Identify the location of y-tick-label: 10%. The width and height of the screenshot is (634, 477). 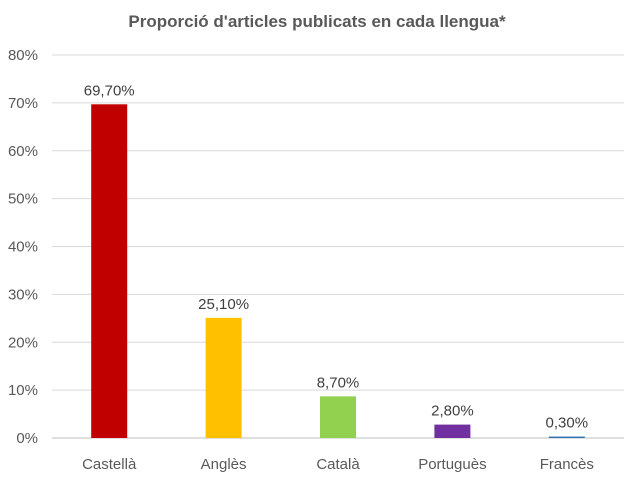
(23, 390).